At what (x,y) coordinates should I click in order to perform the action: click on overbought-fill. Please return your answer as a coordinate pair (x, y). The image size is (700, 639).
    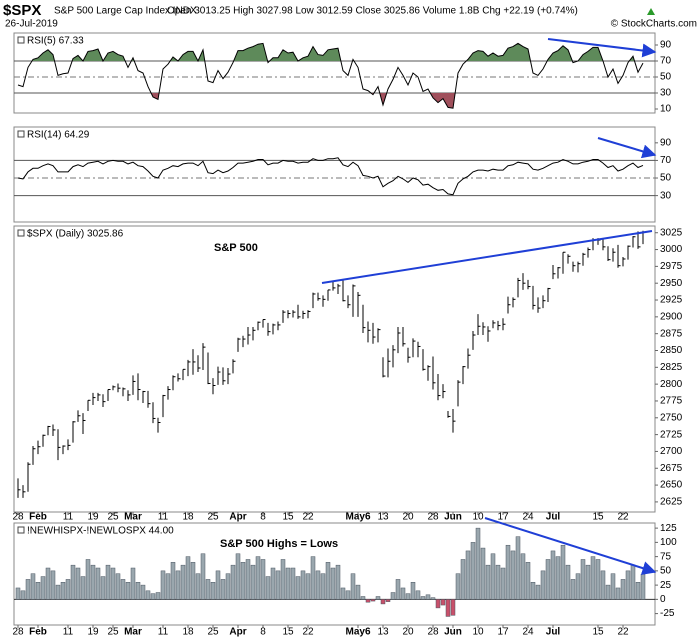
    Looking at the image, I should click on (330, 52).